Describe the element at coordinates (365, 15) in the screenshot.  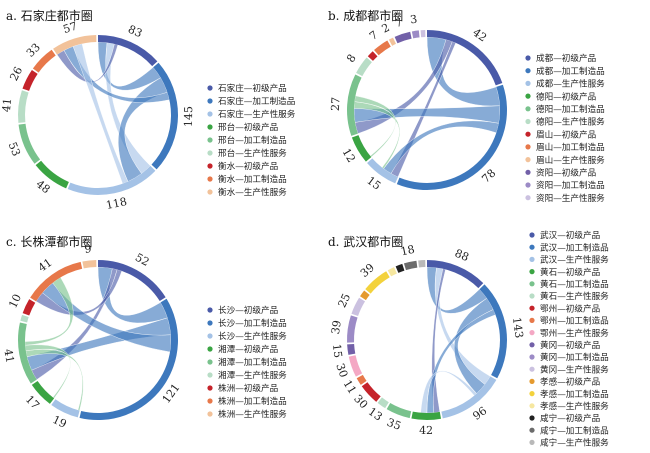
I see `panel-title: b. 成都都市圈` at that location.